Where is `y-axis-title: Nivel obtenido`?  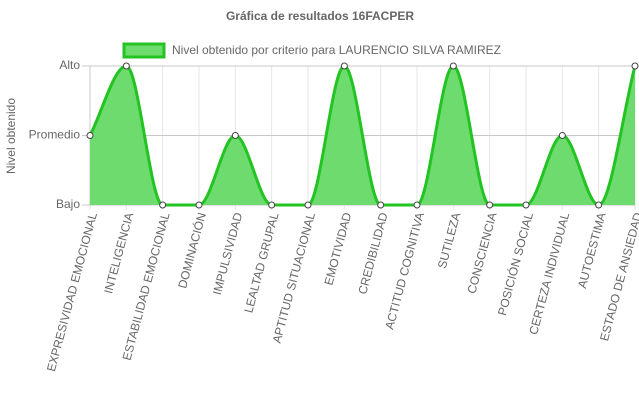 y-axis-title: Nivel obtenido is located at coordinates (11, 136).